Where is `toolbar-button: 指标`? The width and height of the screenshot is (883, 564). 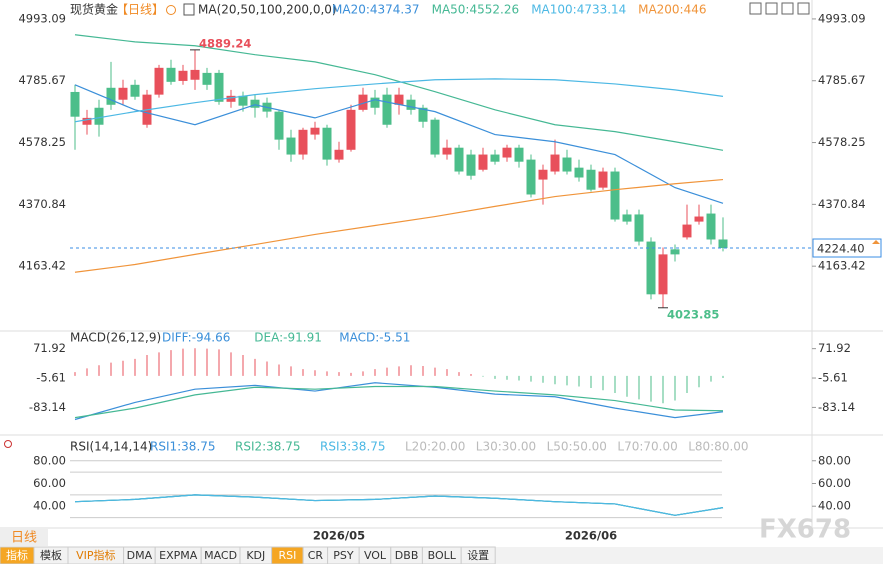 toolbar-button: 指标 is located at coordinates (17, 555).